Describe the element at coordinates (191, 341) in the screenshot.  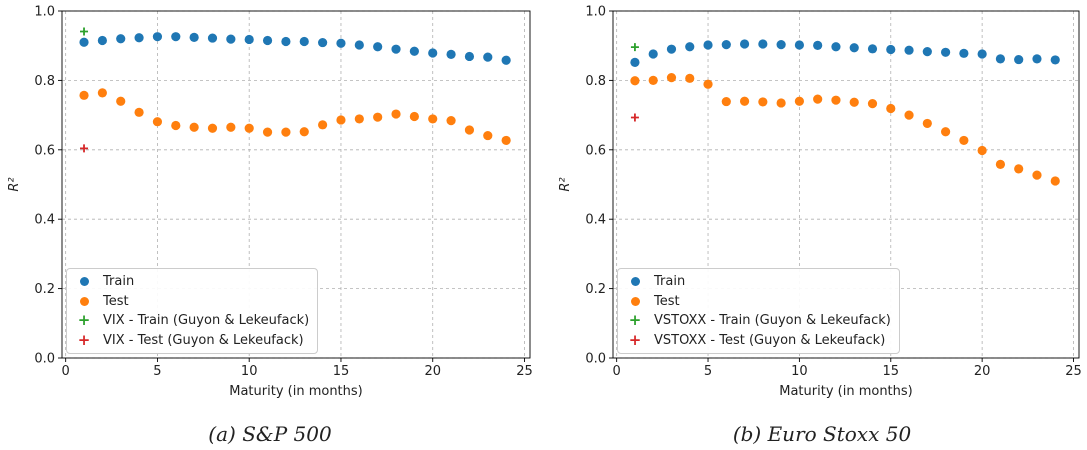
I see `legend-entry: + VIX - Test (Guyon & Lekeufack)` at that location.